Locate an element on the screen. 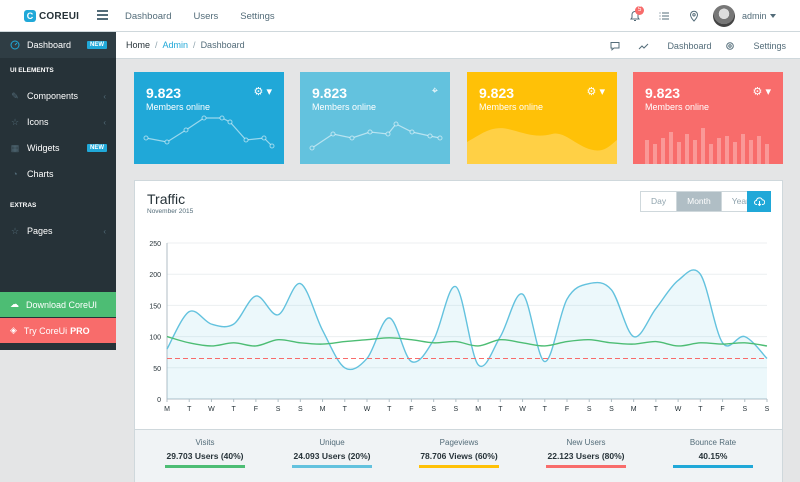 The width and height of the screenshot is (800, 482). sidebar-item-label: Dashboard is located at coordinates (49, 45).